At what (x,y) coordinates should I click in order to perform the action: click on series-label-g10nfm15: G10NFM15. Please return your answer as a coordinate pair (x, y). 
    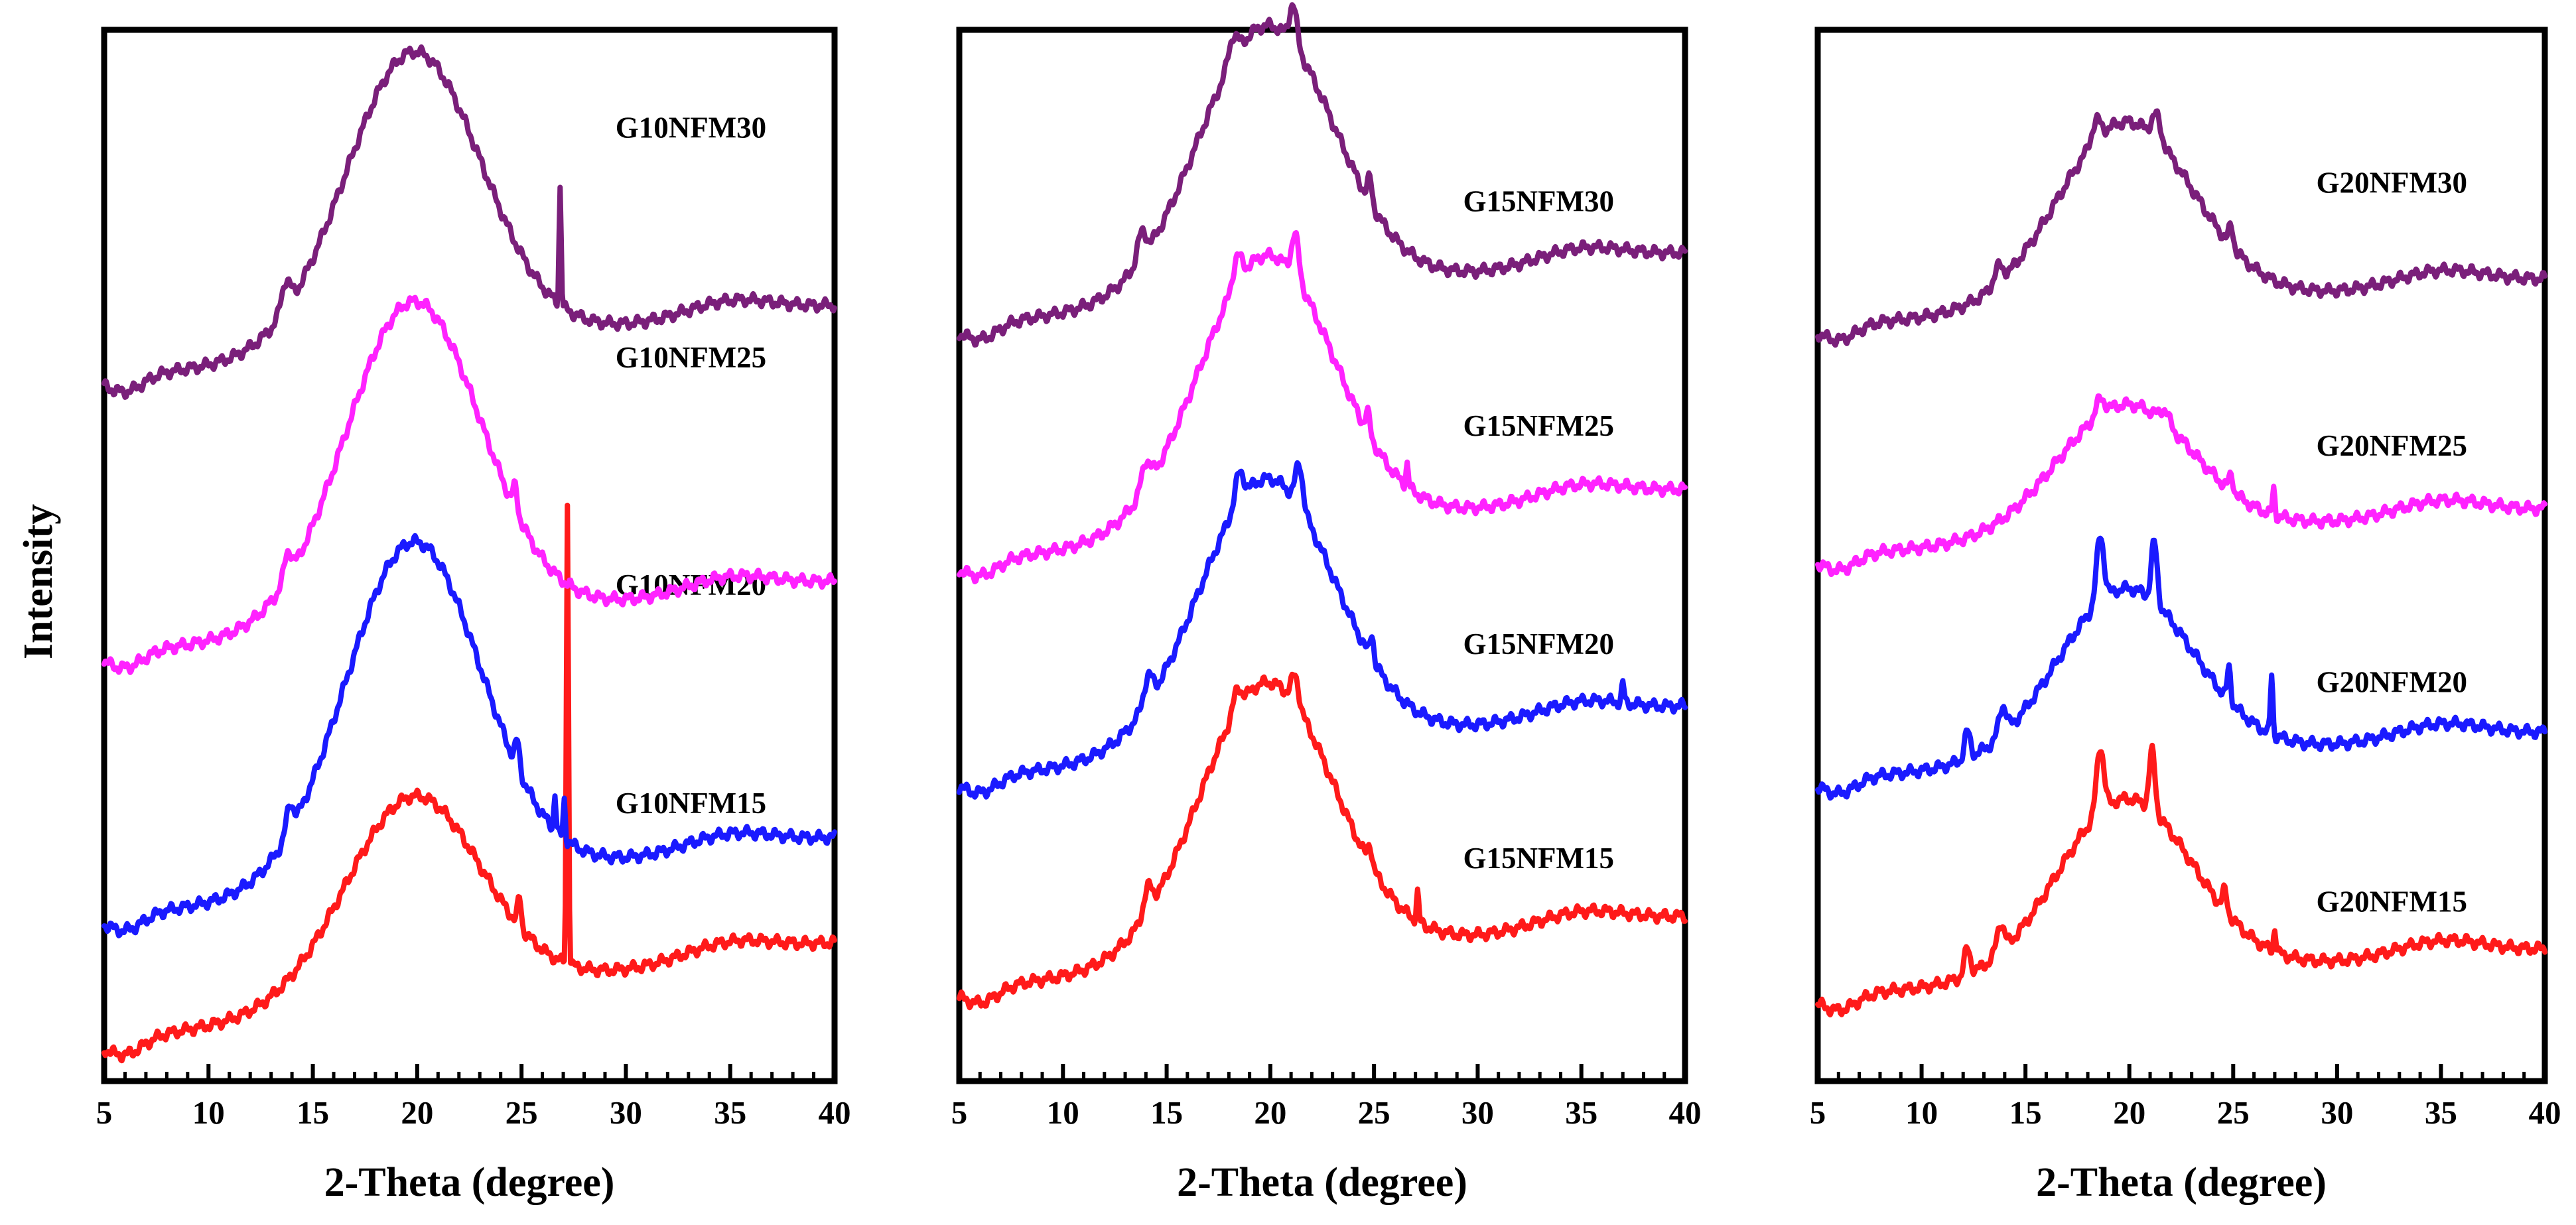
    Looking at the image, I should click on (691, 803).